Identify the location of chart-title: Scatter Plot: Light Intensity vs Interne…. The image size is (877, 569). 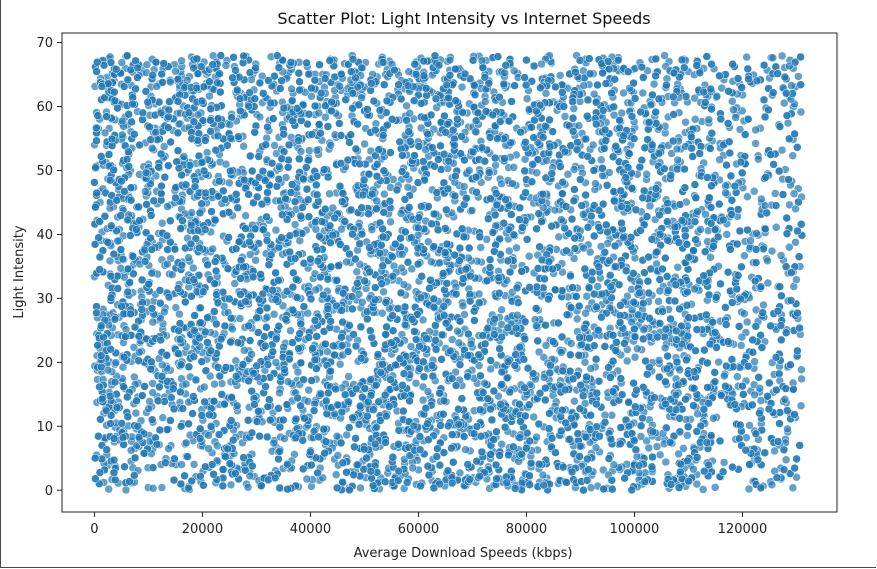
(463, 18).